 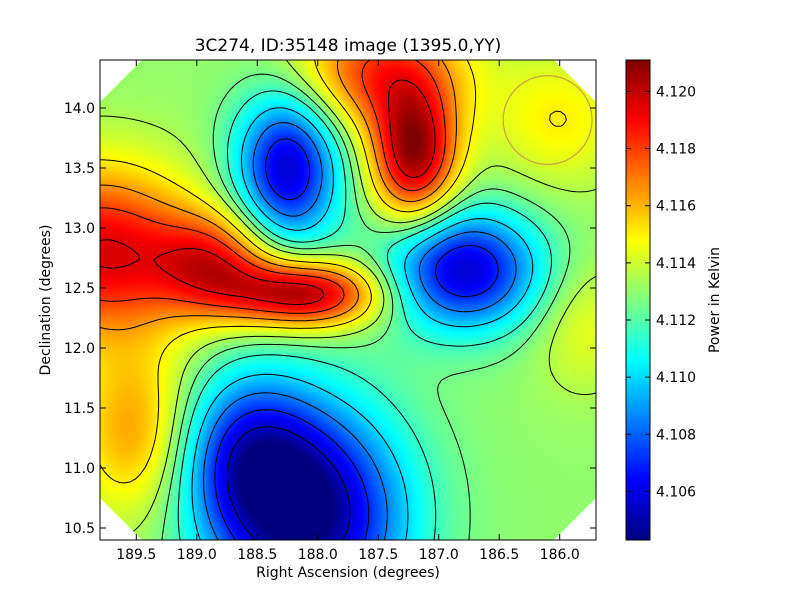 What do you see at coordinates (661, 292) in the screenshot?
I see `colorbar-ticks: 4.106 4.108 4.110 4.112 4.114 4.116 4.118 4.120` at bounding box center [661, 292].